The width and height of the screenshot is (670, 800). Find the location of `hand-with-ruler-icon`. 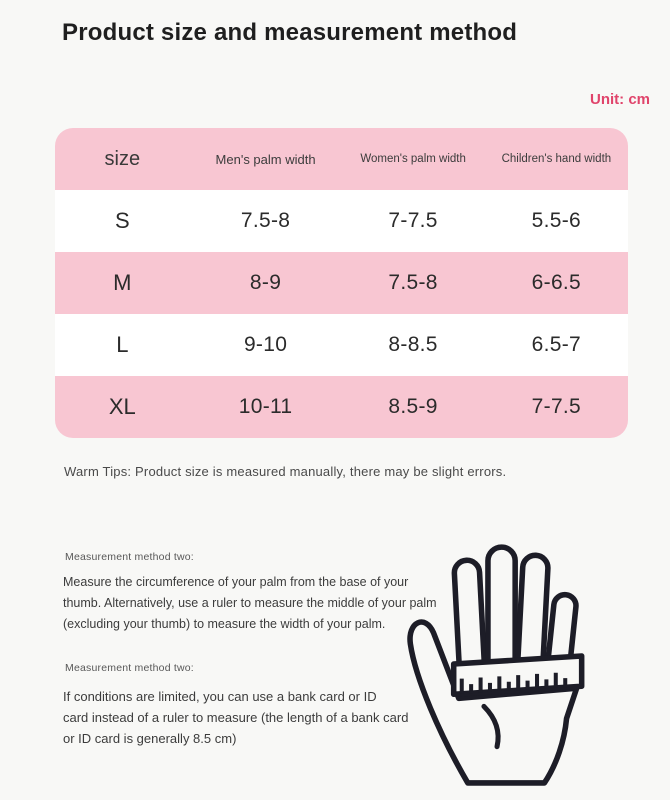

hand-with-ruler-icon is located at coordinates (496, 665).